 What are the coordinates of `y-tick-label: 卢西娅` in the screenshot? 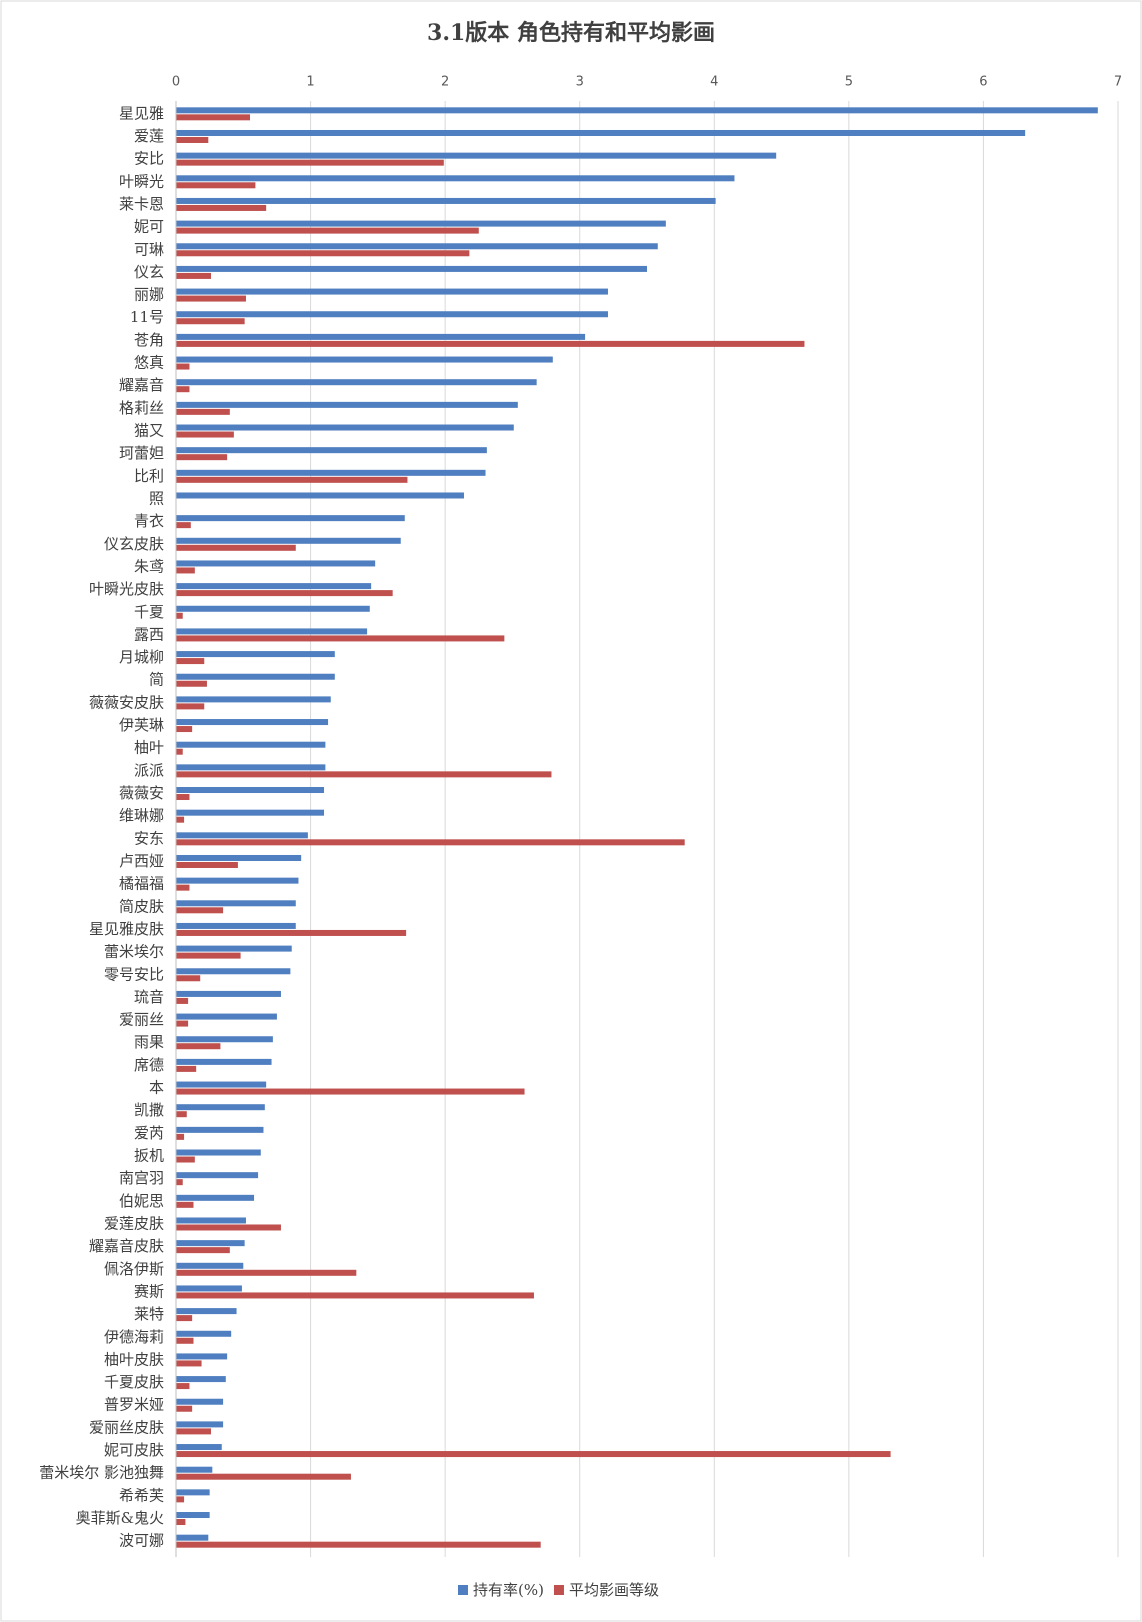 It's located at (141, 861).